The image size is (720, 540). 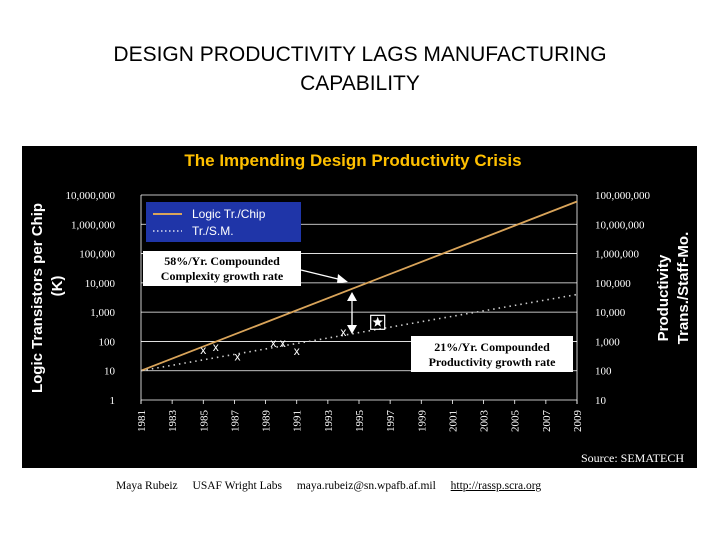 What do you see at coordinates (93, 225) in the screenshot?
I see `left-tick-label: 1,000,000` at bounding box center [93, 225].